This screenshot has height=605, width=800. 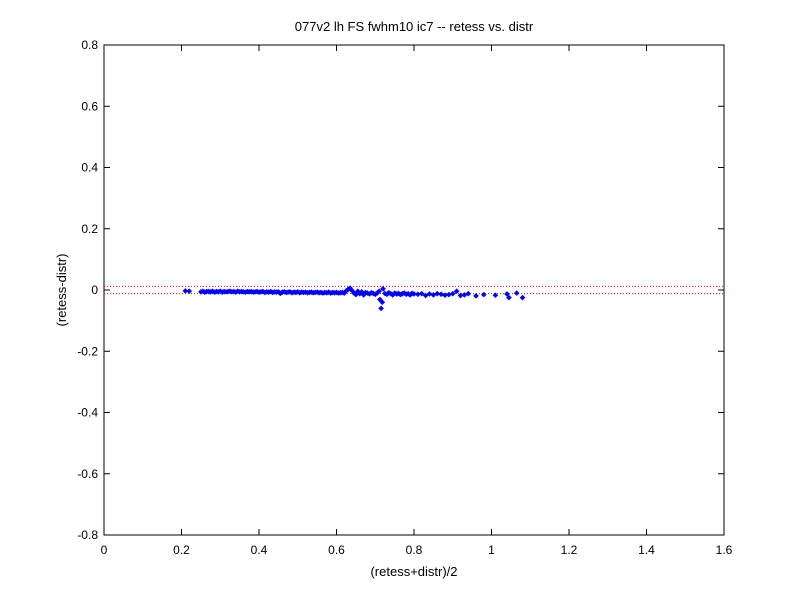 I want to click on x-tick-label: 1.2, so click(x=569, y=550).